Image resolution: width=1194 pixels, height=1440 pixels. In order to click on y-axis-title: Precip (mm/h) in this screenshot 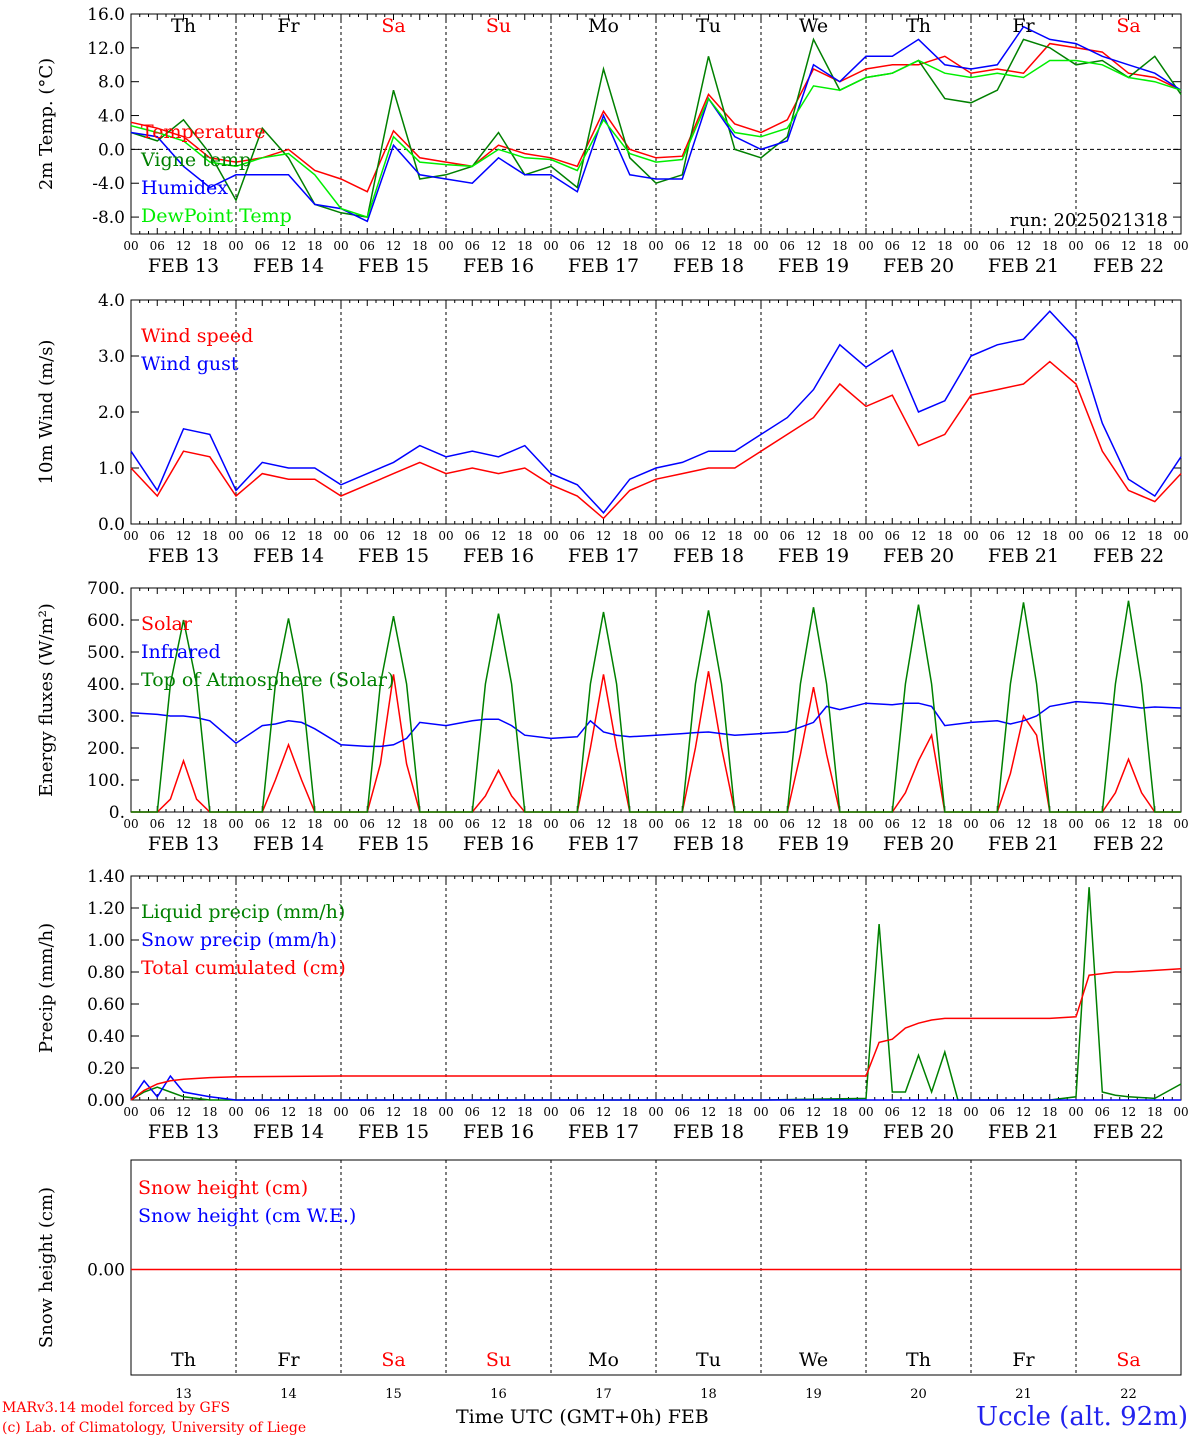, I will do `click(46, 988)`.